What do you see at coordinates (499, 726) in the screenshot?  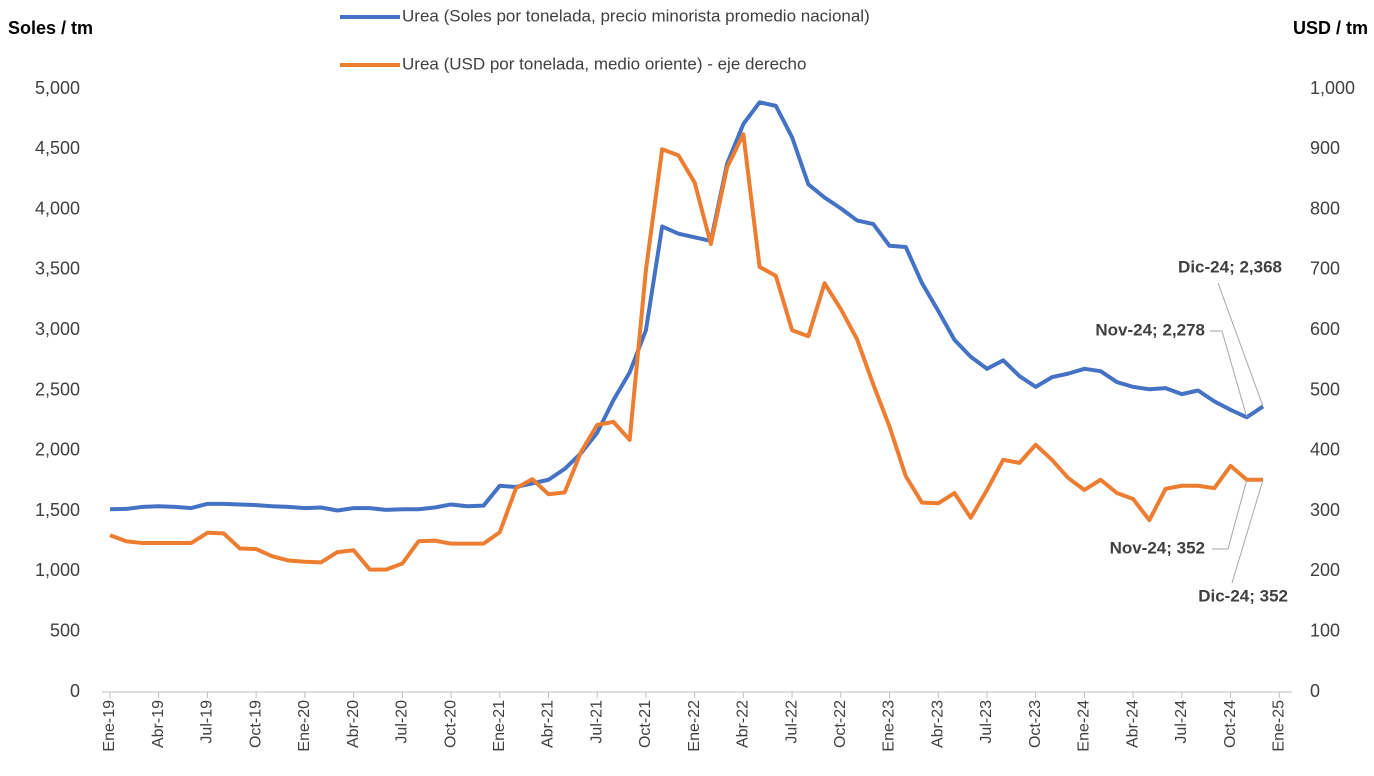 I see `x-tick-label: Ene-21` at bounding box center [499, 726].